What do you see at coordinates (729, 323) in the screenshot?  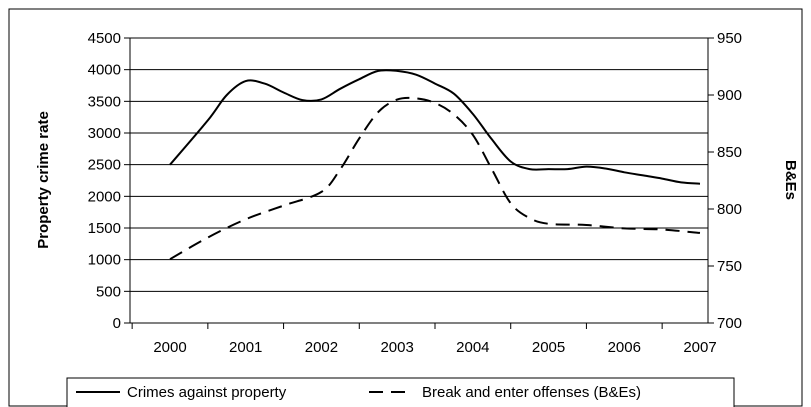 I see `right-tick-label-700: 700` at bounding box center [729, 323].